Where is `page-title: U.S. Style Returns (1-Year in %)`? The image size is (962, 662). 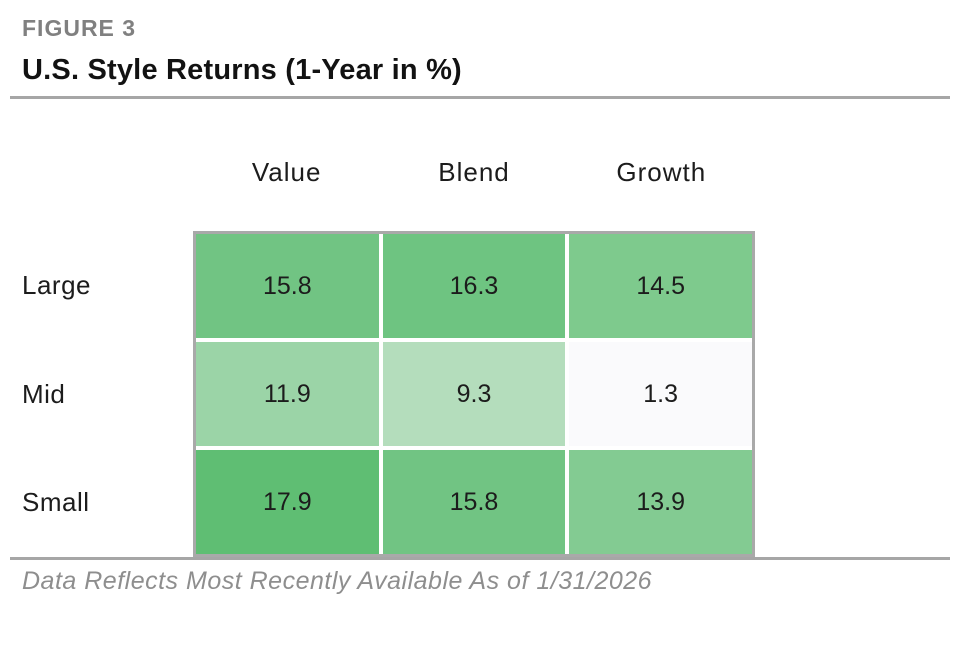 page-title: U.S. Style Returns (1-Year in %) is located at coordinates (242, 70).